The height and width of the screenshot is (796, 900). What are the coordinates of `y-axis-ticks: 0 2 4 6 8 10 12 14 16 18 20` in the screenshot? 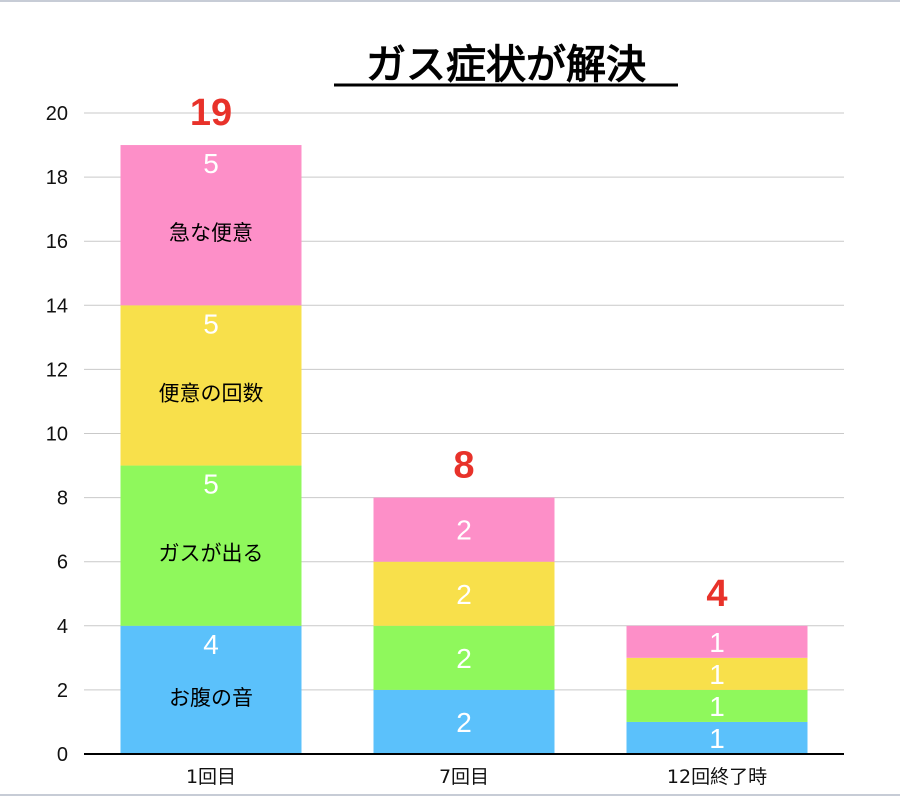 It's located at (57, 434).